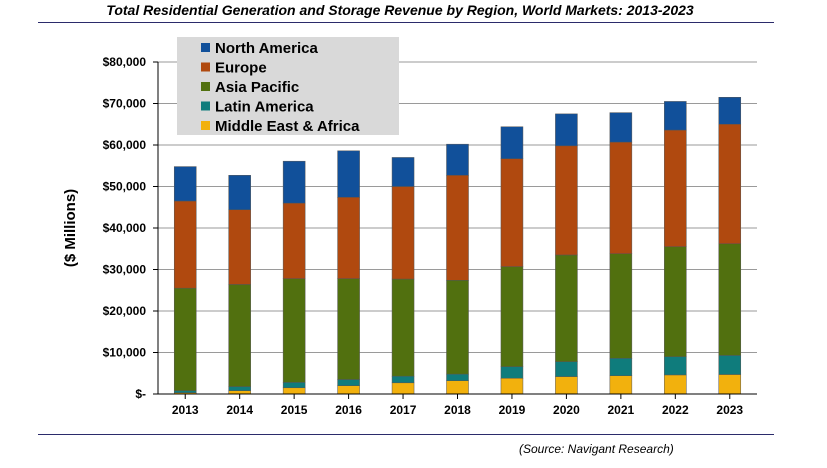  Describe the element at coordinates (125, 187) in the screenshot. I see `y-tick-label: $50,000` at that location.